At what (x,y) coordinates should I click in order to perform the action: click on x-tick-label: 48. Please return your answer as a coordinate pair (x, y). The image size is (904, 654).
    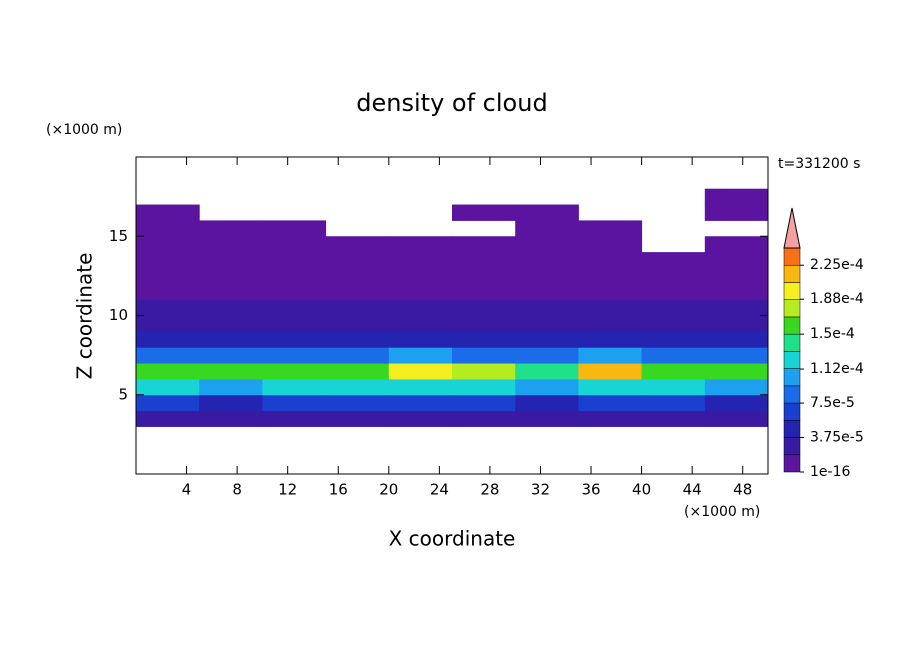
    Looking at the image, I should click on (742, 490).